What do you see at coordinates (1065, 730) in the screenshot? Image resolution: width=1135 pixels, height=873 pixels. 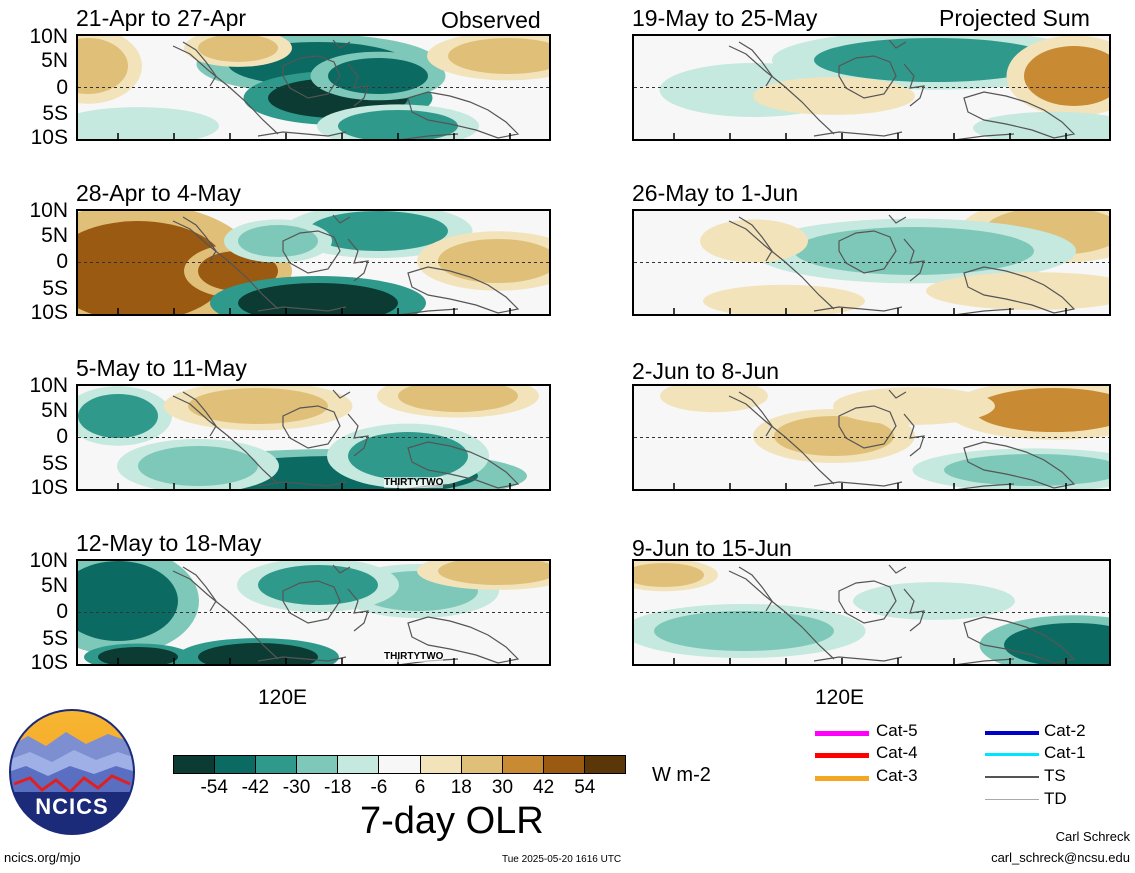 I see `legend-label-cat2: Cat-2` at bounding box center [1065, 730].